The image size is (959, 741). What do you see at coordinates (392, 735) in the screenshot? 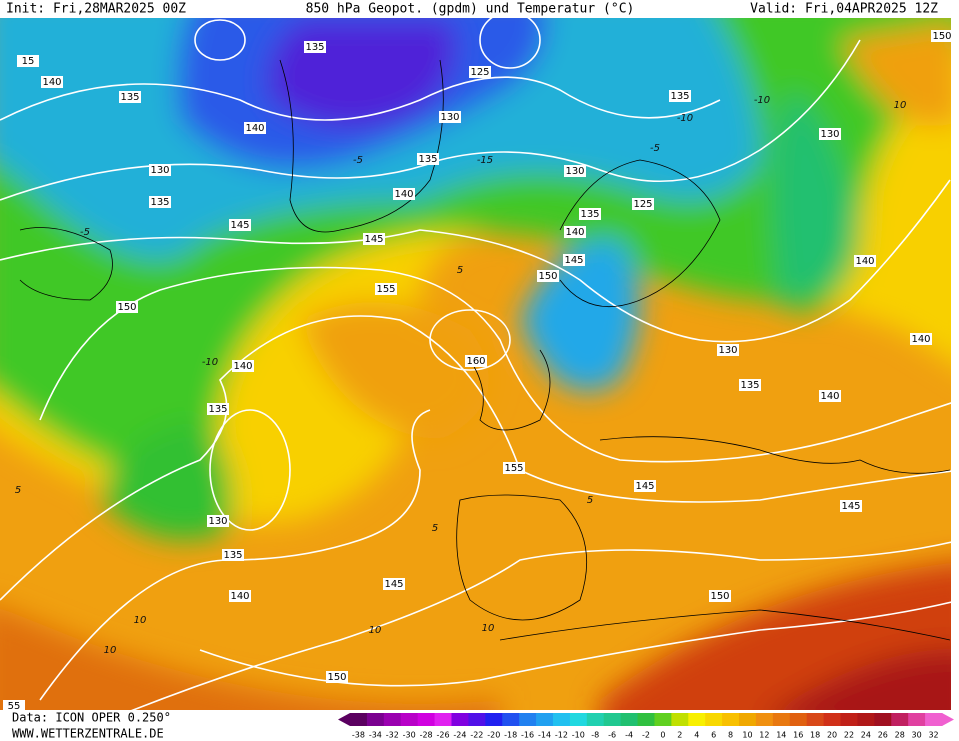
I see `scale-label: -32` at bounding box center [392, 735].